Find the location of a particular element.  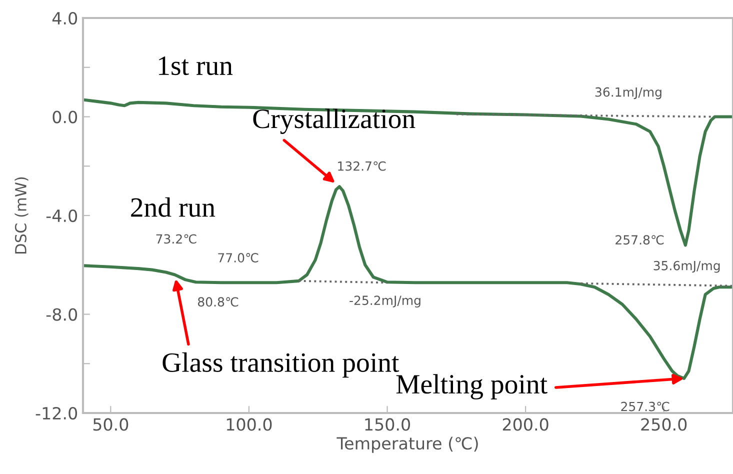

annotation: 257.8℃ is located at coordinates (640, 240).